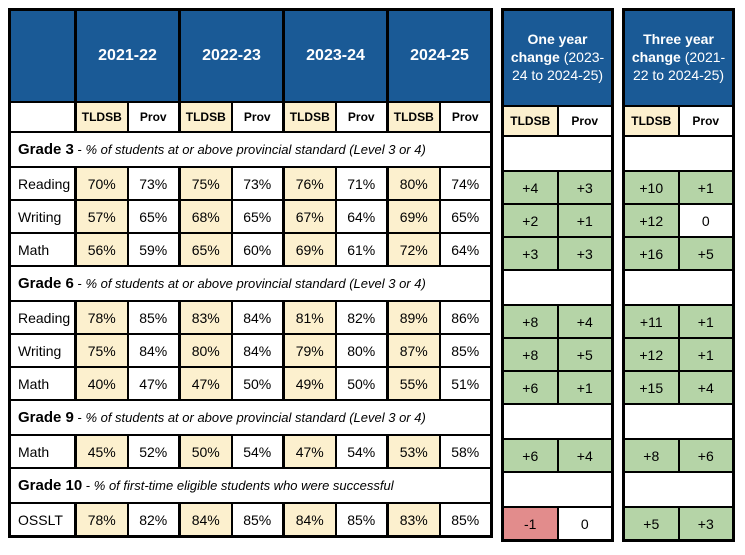  What do you see at coordinates (127, 55) in the screenshot?
I see `year-header-cell: 2021-22` at bounding box center [127, 55].